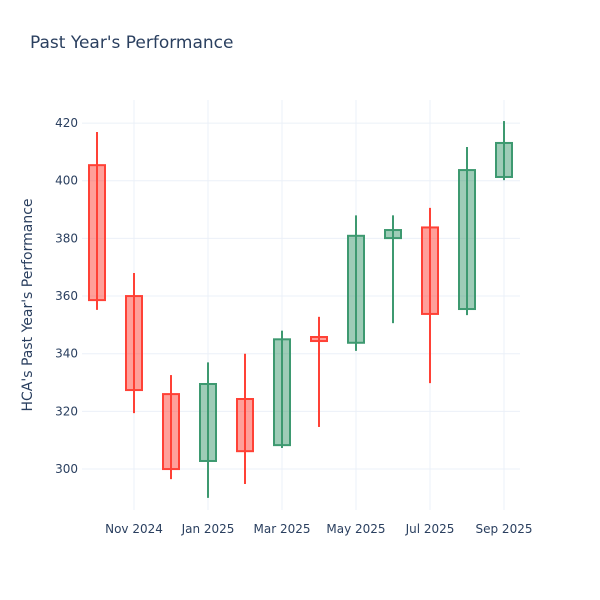  Describe the element at coordinates (504, 529) in the screenshot. I see `x-tick-label: Sep 2025` at that location.